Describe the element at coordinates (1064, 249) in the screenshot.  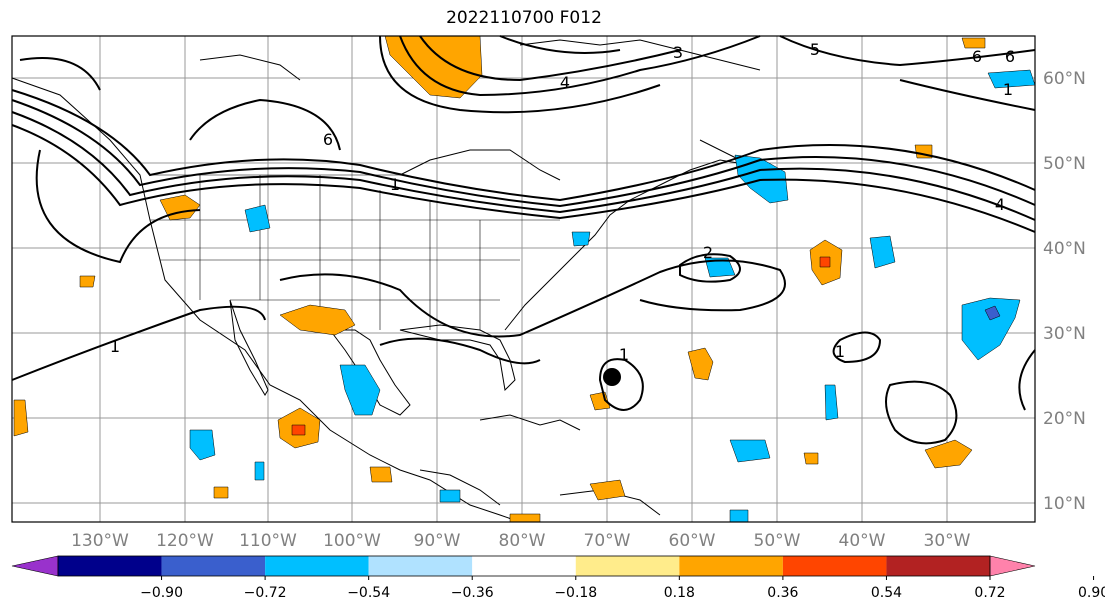
I see `latitude-label: 40°N` at that location.